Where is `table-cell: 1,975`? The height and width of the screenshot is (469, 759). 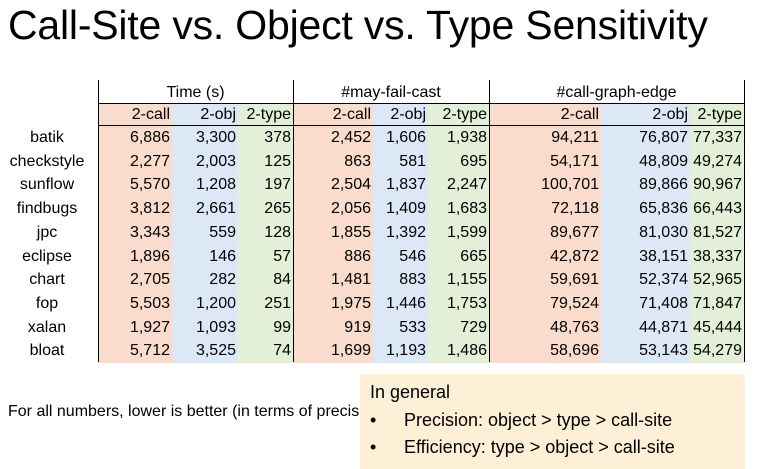 table-cell: 1,975 is located at coordinates (350, 303).